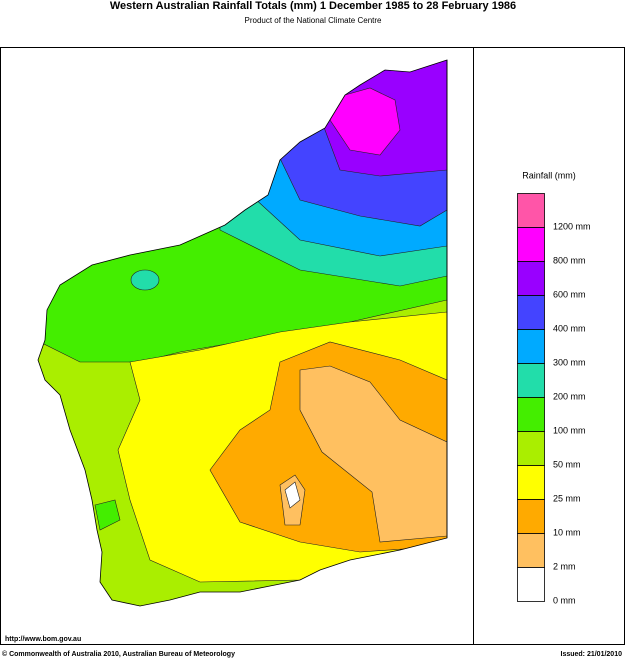  What do you see at coordinates (567, 464) in the screenshot?
I see `legend-label: 50 mm` at bounding box center [567, 464].